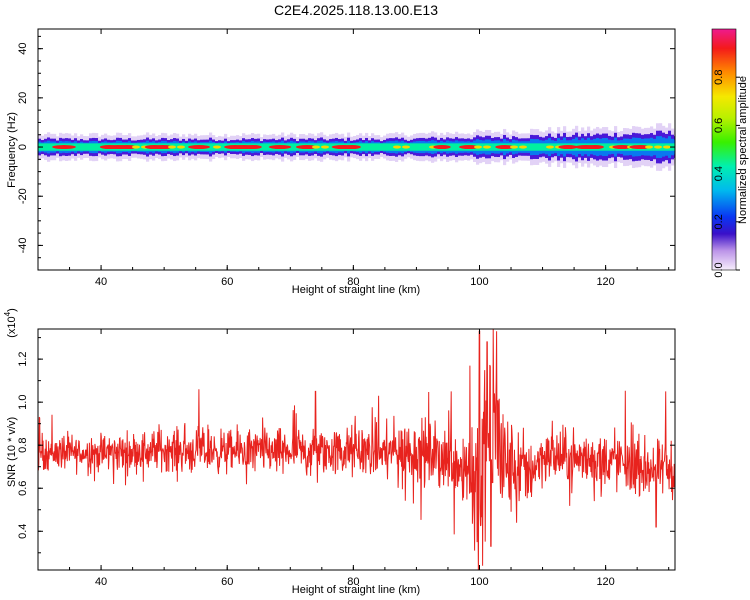 This screenshot has width=750, height=600. Describe the element at coordinates (719, 173) in the screenshot. I see `colorbar-tick-label: 0.4` at that location.